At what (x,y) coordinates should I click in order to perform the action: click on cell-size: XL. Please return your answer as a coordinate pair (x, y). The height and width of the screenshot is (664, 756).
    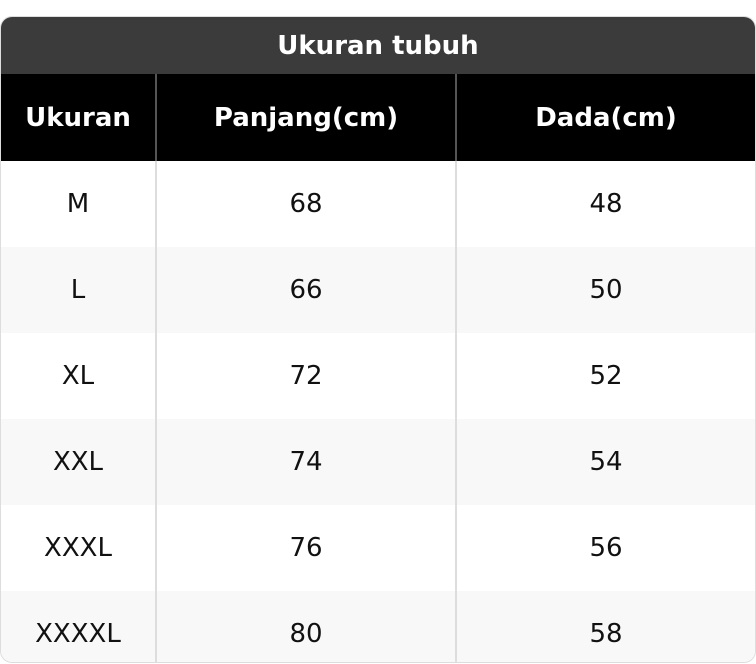
    Looking at the image, I should click on (78, 376).